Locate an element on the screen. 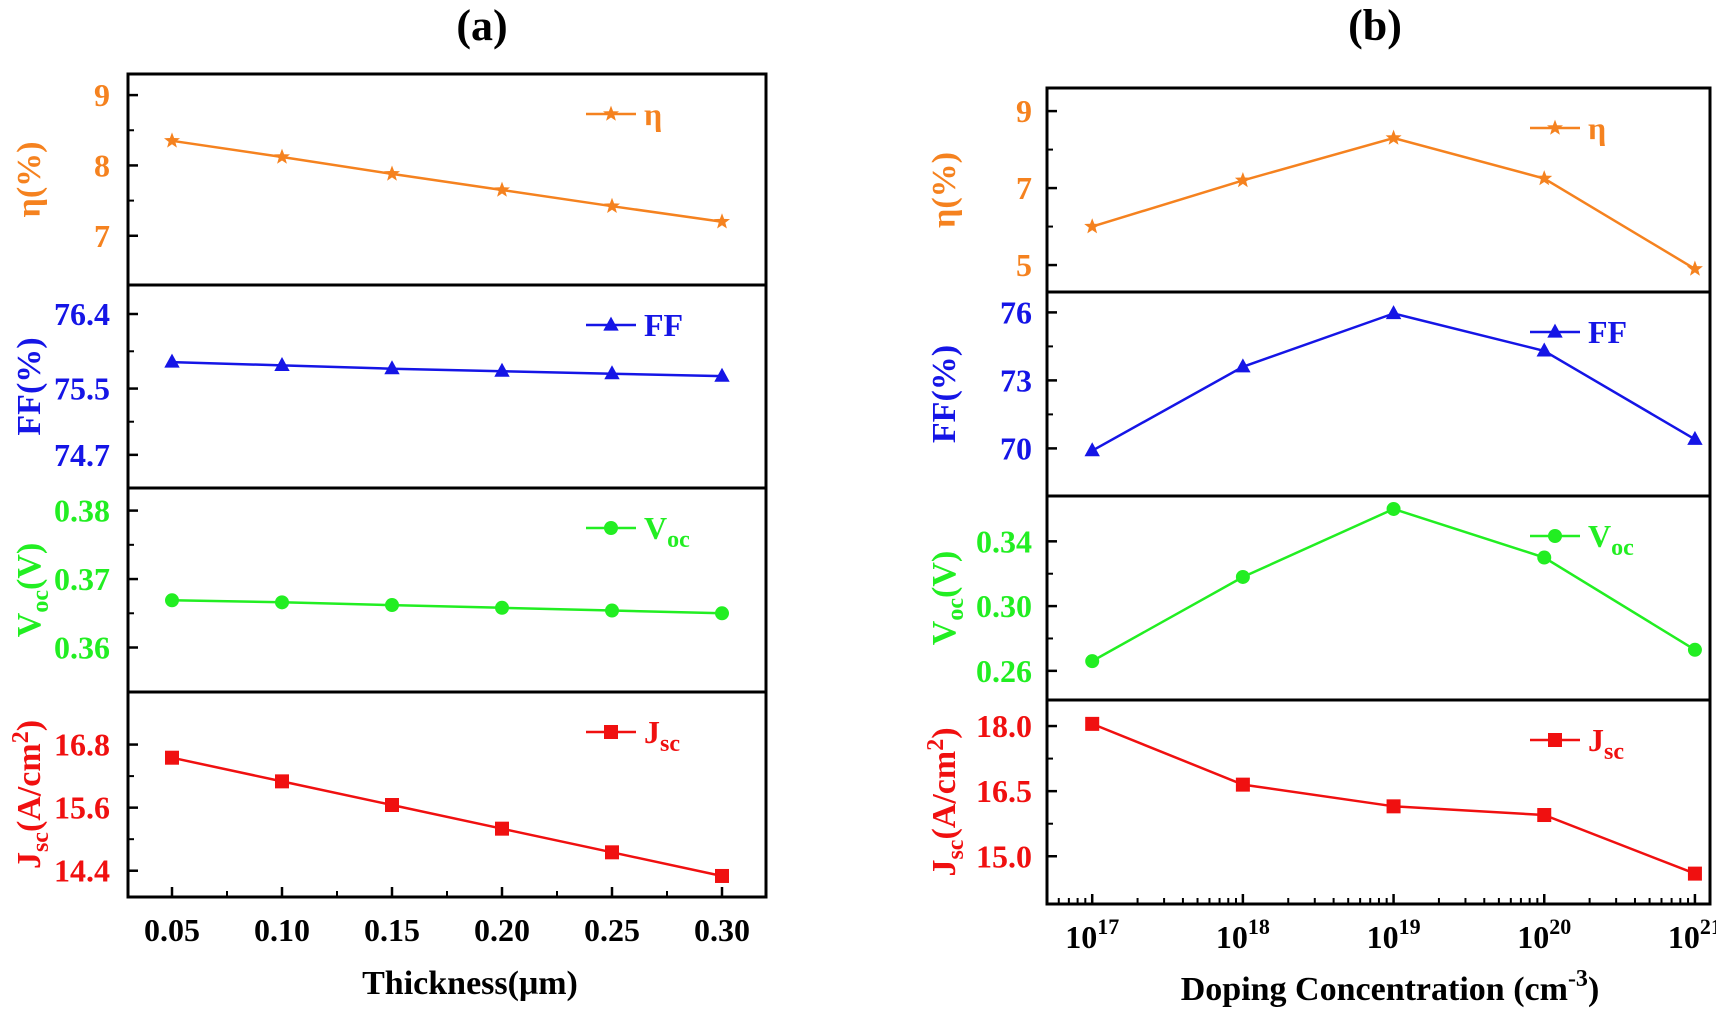 The width and height of the screenshot is (1716, 1017). x-tick-label: 0.05 is located at coordinates (172, 930).